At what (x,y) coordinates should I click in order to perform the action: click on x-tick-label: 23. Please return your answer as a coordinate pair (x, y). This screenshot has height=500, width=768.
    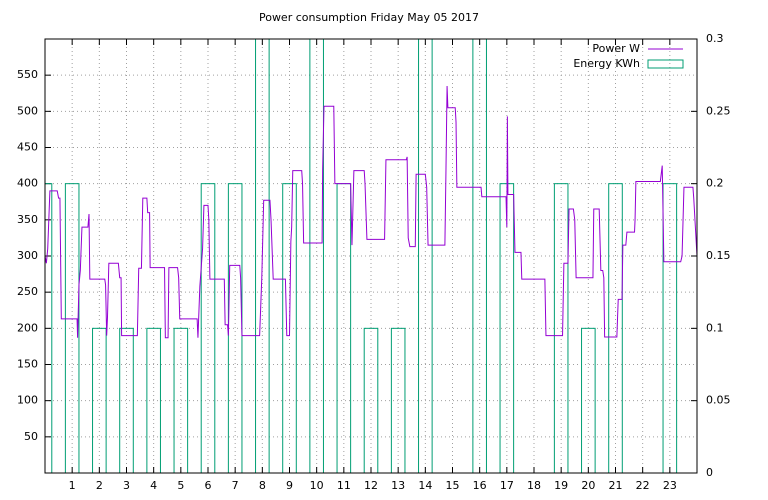
    Looking at the image, I should click on (670, 485).